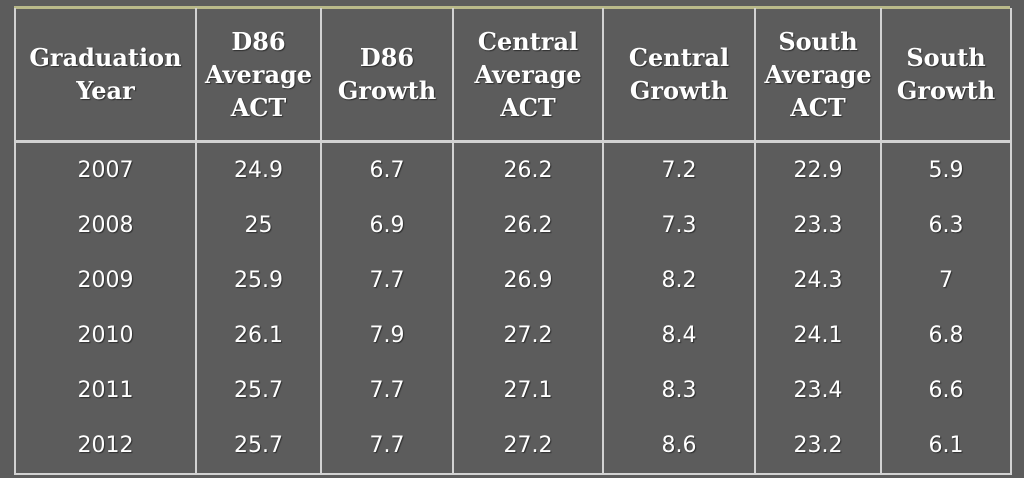 The image size is (1024, 478). What do you see at coordinates (818, 390) in the screenshot?
I see `cell-south-average-act: 23.4` at bounding box center [818, 390].